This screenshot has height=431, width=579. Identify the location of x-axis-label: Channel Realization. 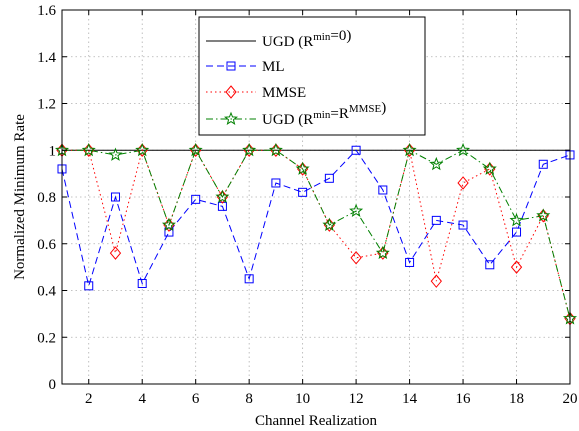
(316, 421).